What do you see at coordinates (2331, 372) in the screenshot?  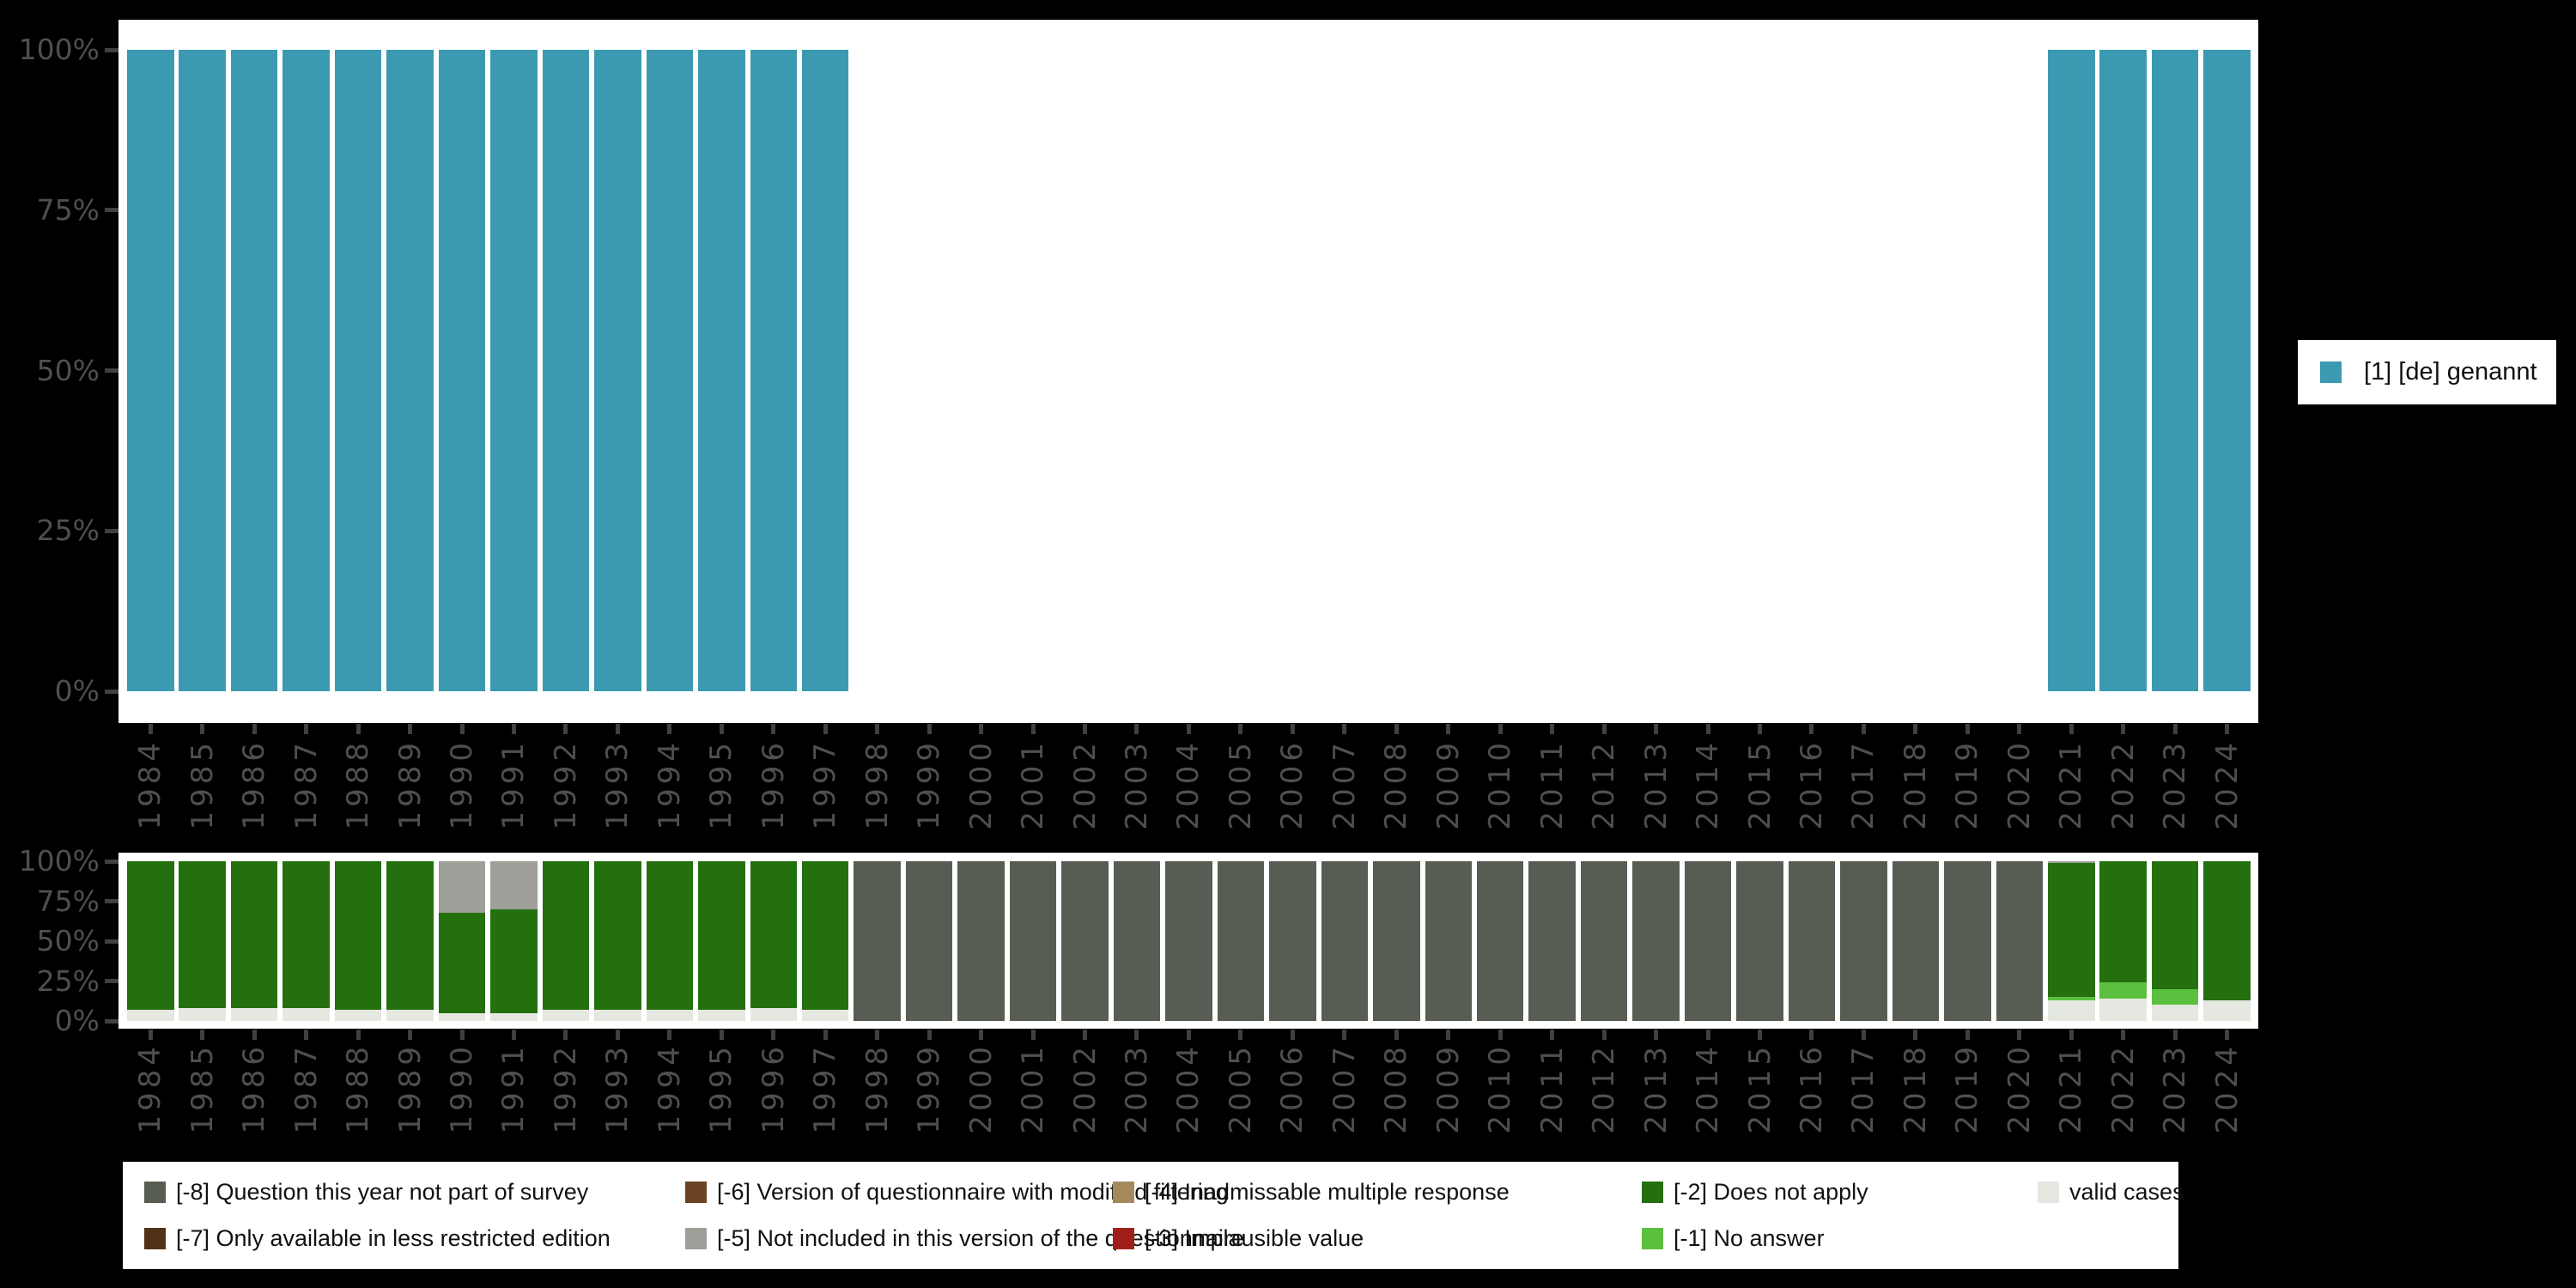 I see `legend-swatch-genannt` at bounding box center [2331, 372].